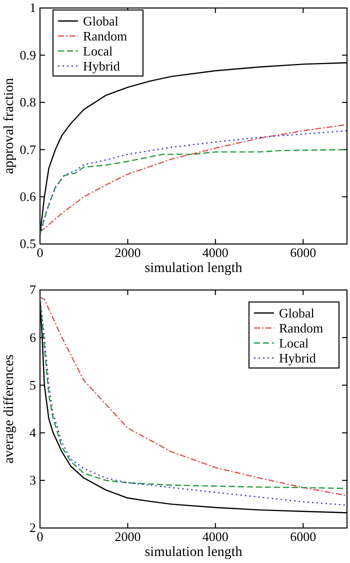  What do you see at coordinates (9, 409) in the screenshot?
I see `y-axis-title: average differences` at bounding box center [9, 409].